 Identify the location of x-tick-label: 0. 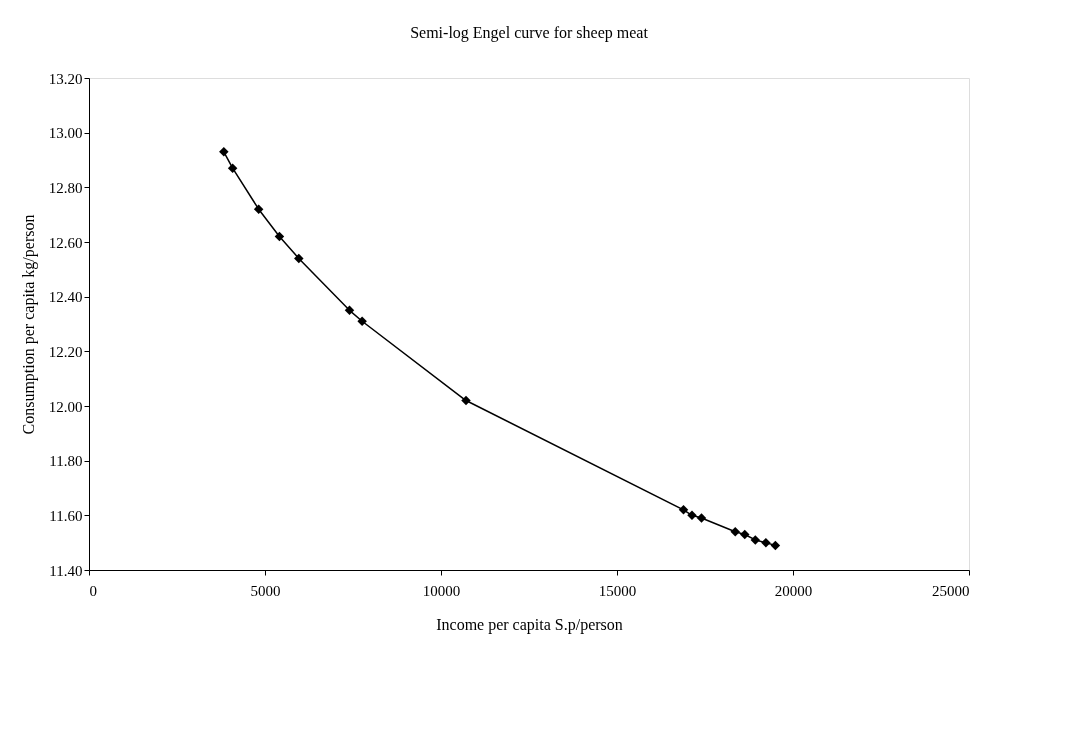
(93, 590).